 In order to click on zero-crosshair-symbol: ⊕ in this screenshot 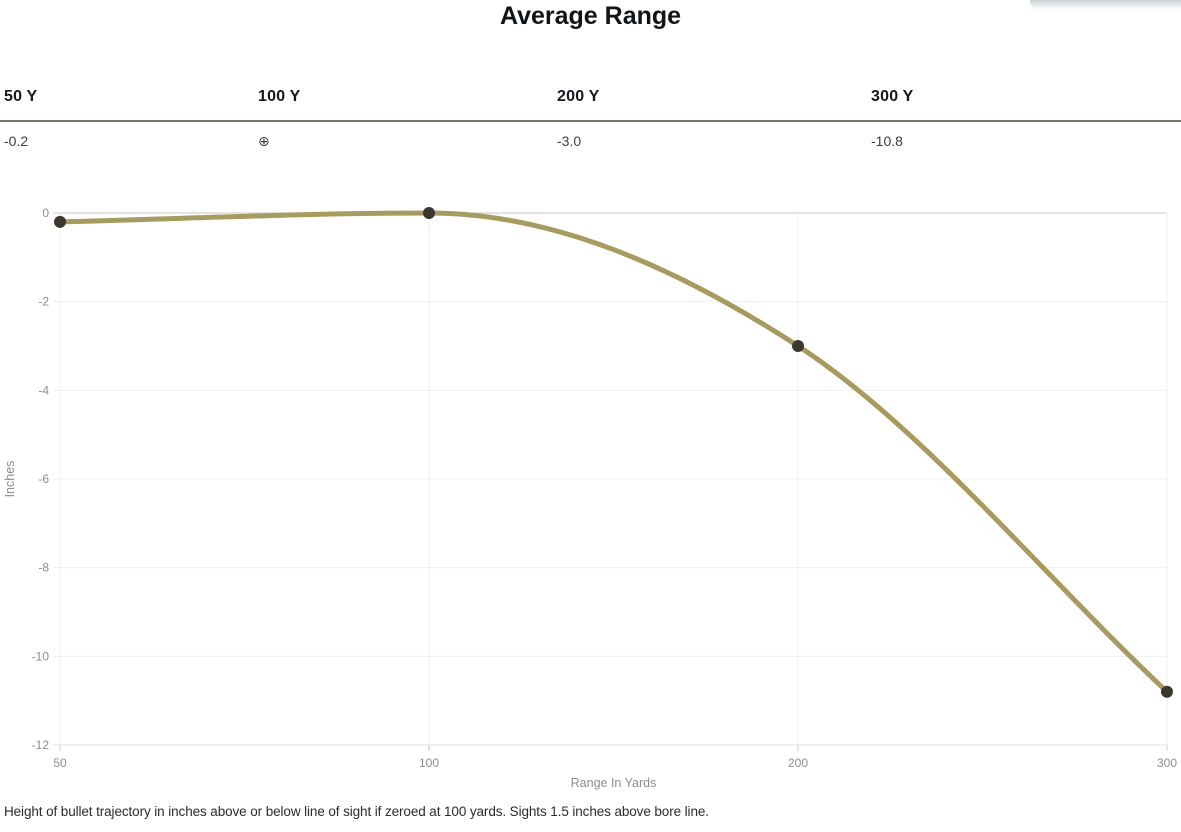, I will do `click(264, 141)`.